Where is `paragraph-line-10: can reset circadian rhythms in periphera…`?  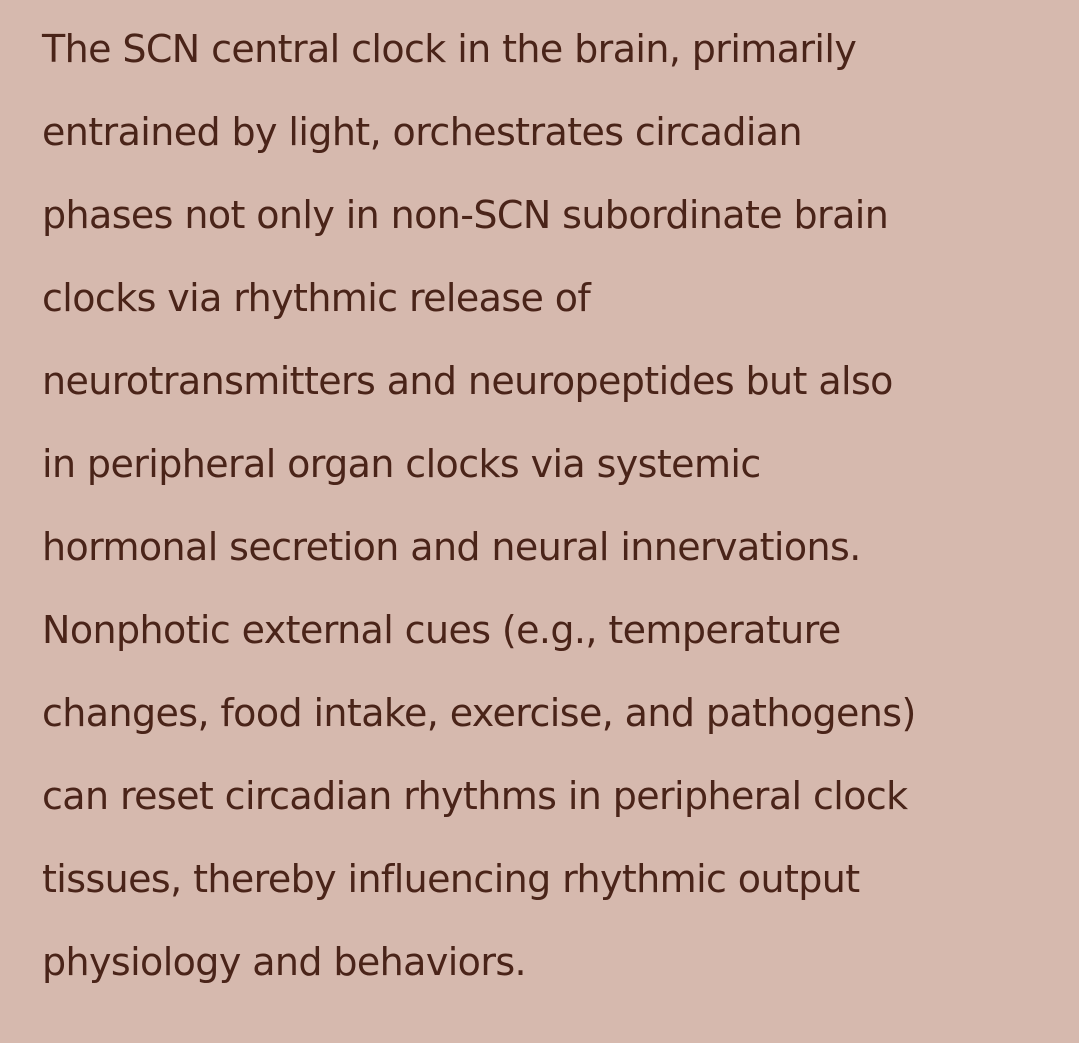
paragraph-line-10: can reset circadian rhythms in periphera… is located at coordinates (475, 796).